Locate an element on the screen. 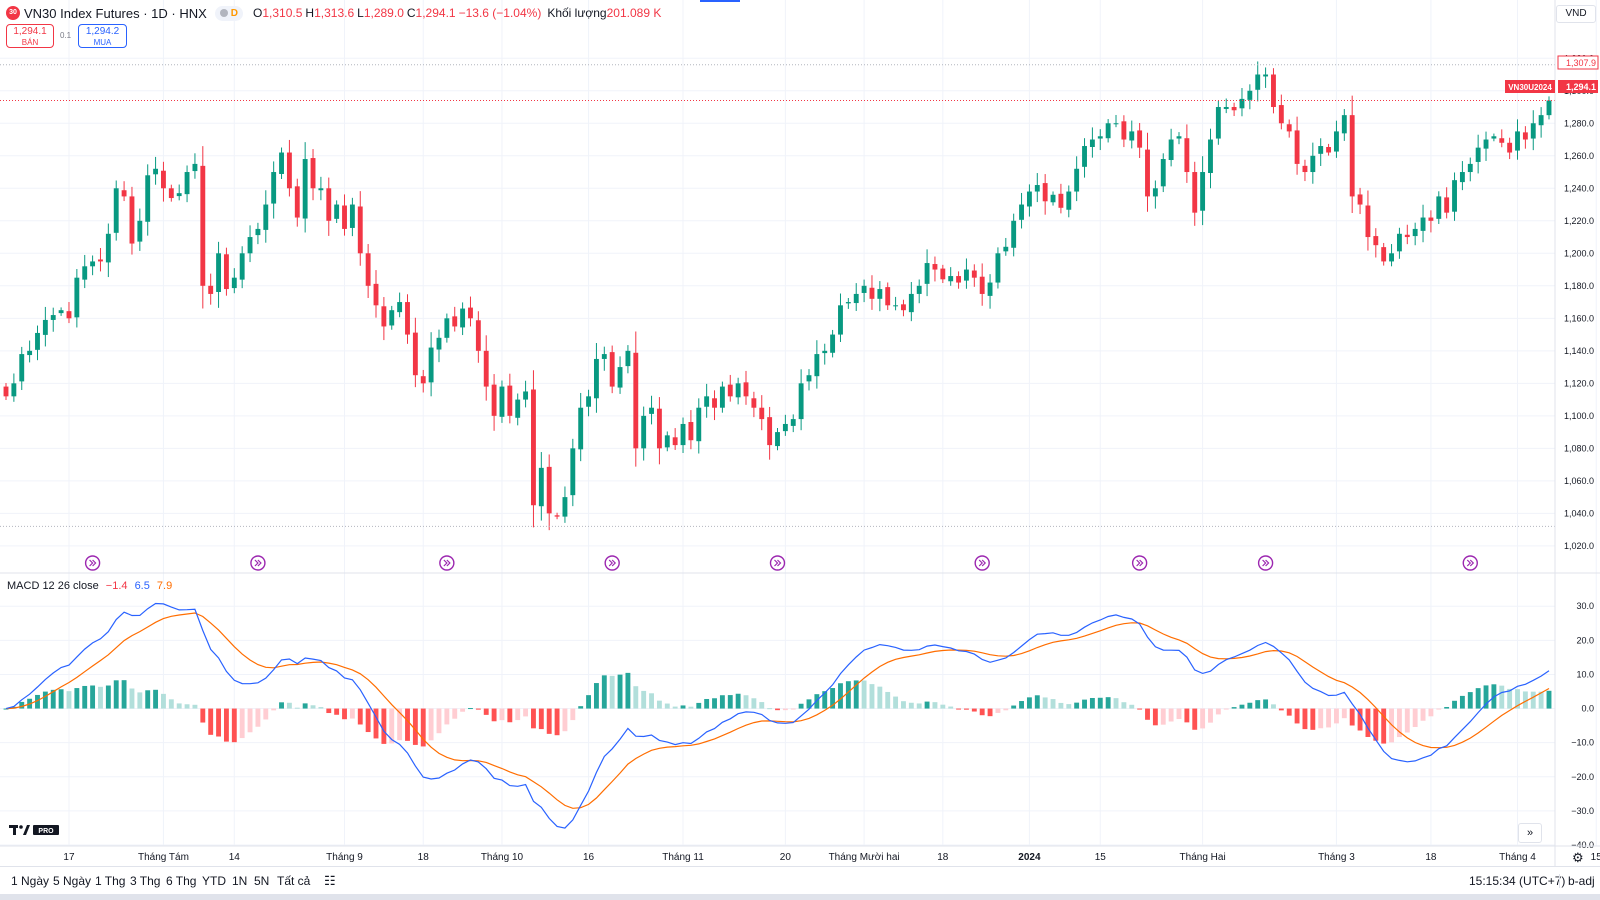 Image resolution: width=1600 pixels, height=900 pixels. symbol-title: VN30 Index Futures · 1D · HNX is located at coordinates (115, 13).